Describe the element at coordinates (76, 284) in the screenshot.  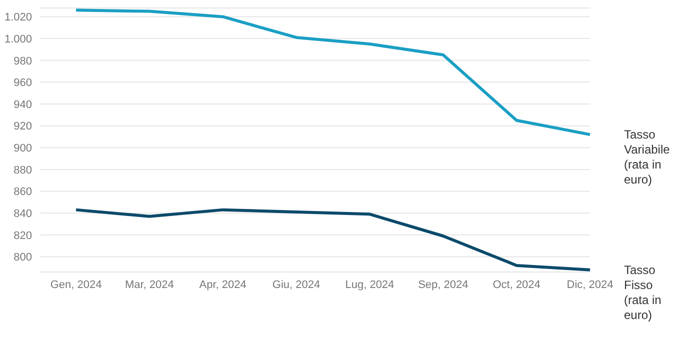
I see `x-tick-label: Gen, 2024` at that location.